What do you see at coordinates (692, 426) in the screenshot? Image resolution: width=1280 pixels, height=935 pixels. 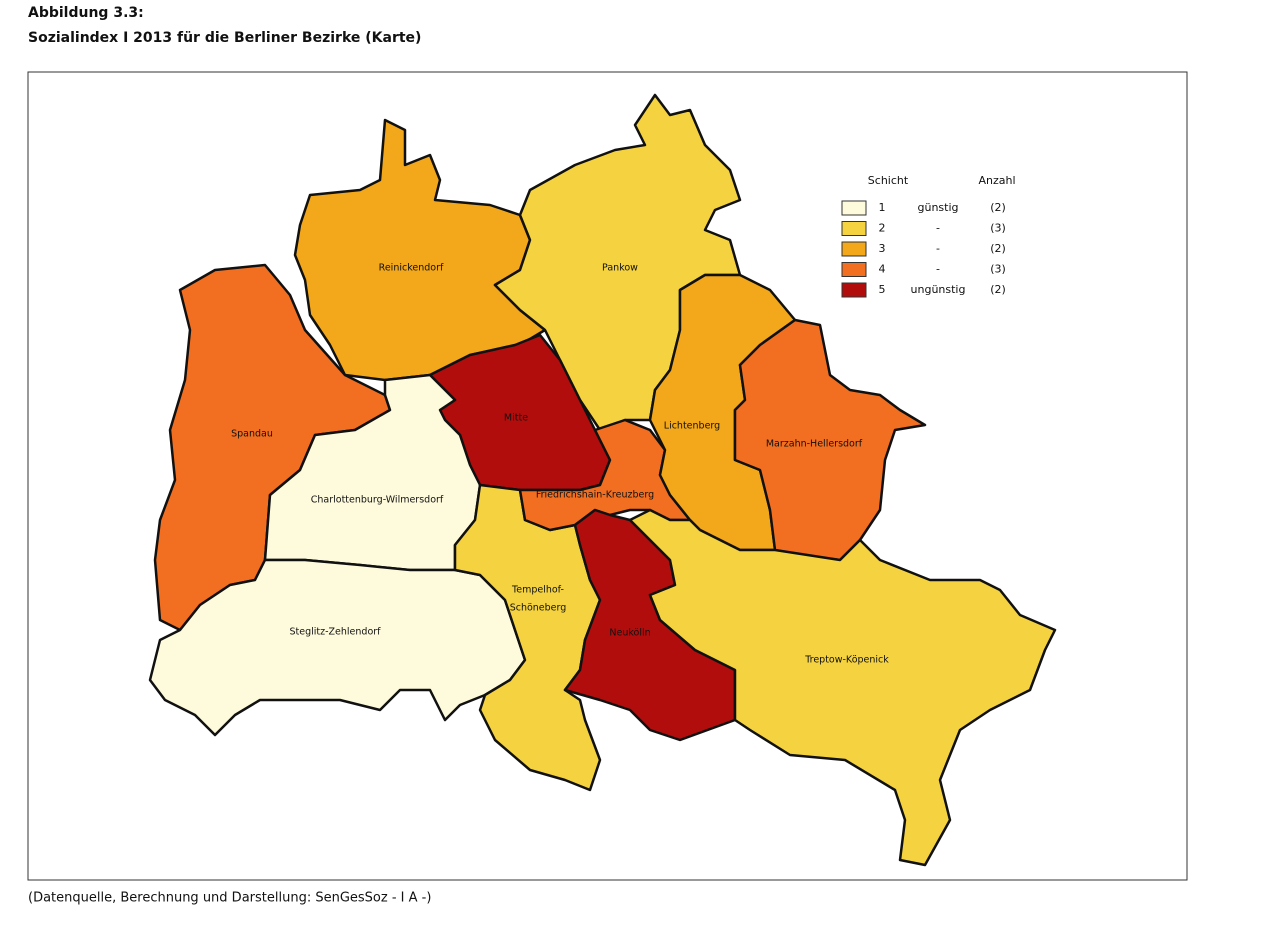 I see `district-label: Lichtenberg` at bounding box center [692, 426].